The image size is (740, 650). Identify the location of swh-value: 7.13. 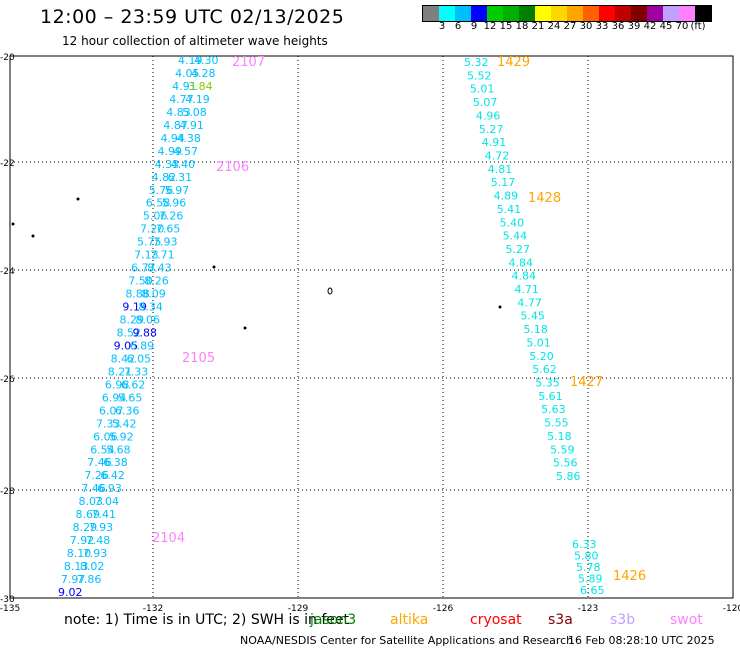
(146, 255).